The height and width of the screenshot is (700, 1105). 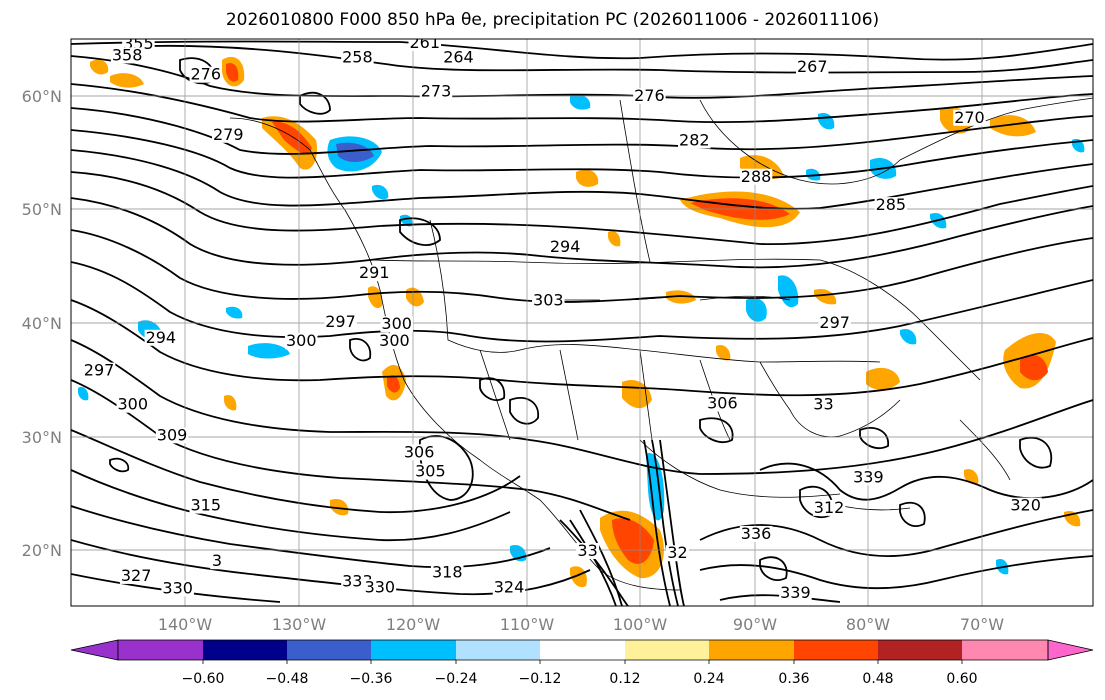 I want to click on lon-tick-label: 120°W, so click(x=413, y=624).